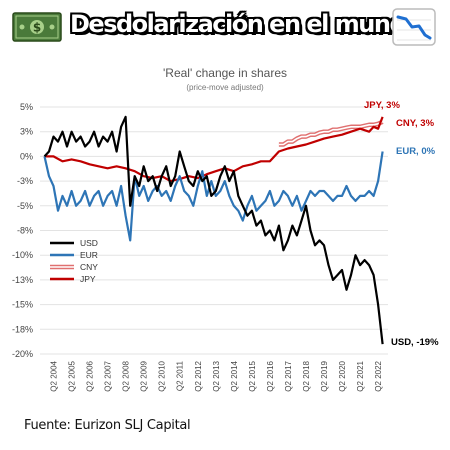  What do you see at coordinates (89, 267) in the screenshot?
I see `legend-label-cny: CNY` at bounding box center [89, 267].